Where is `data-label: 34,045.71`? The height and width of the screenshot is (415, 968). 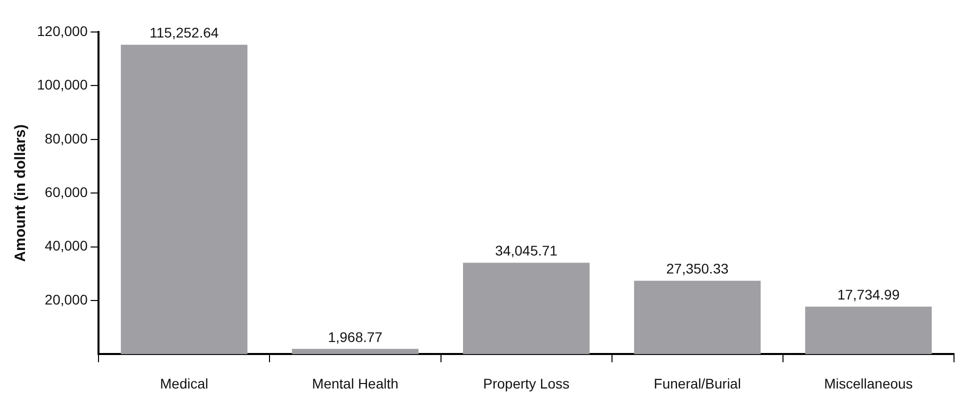 data-label: 34,045.71 is located at coordinates (526, 250).